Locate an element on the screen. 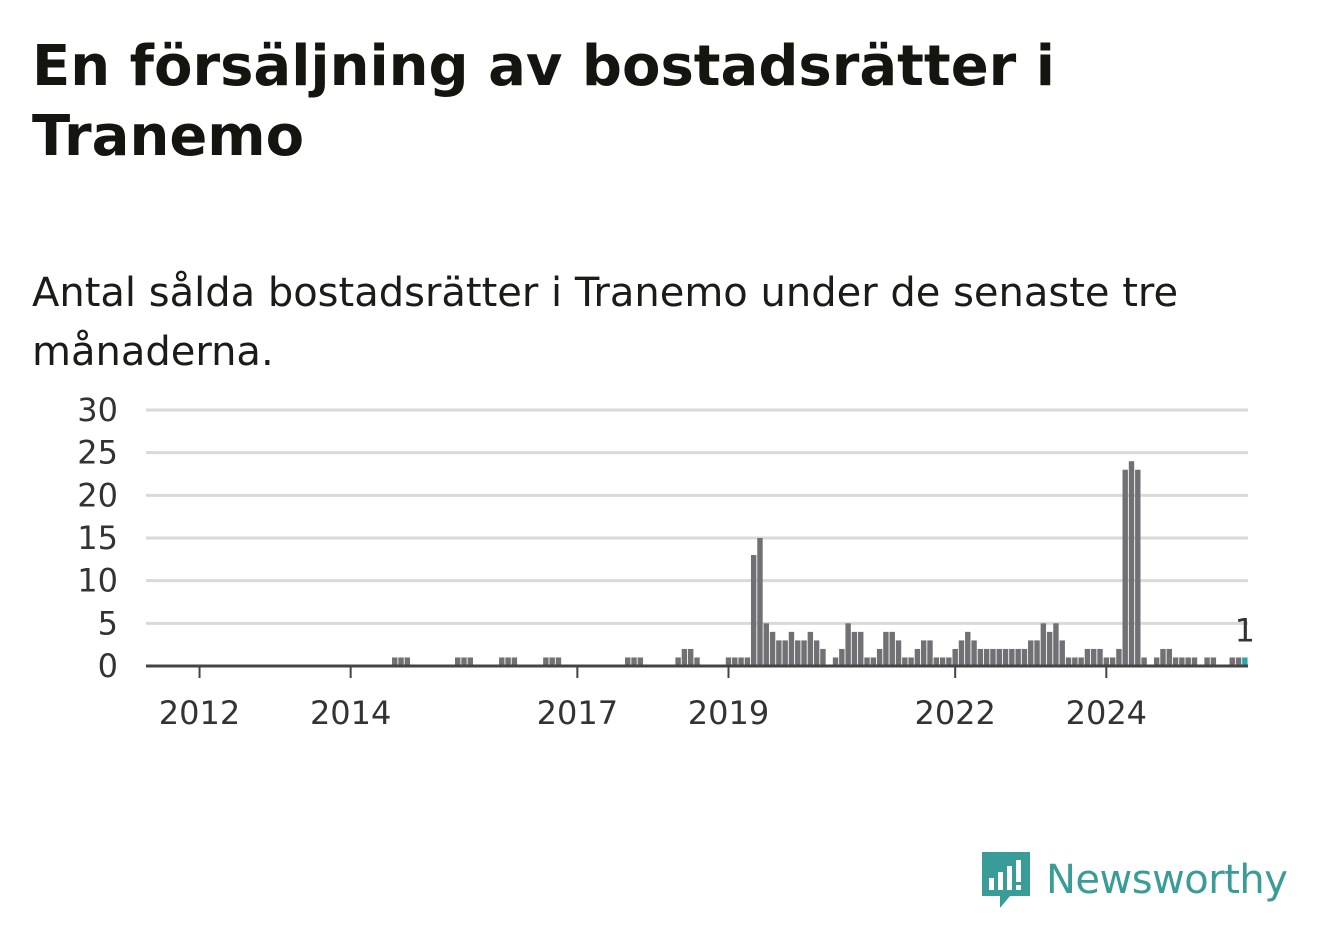  y-tick-label: 5 is located at coordinates (108, 623).